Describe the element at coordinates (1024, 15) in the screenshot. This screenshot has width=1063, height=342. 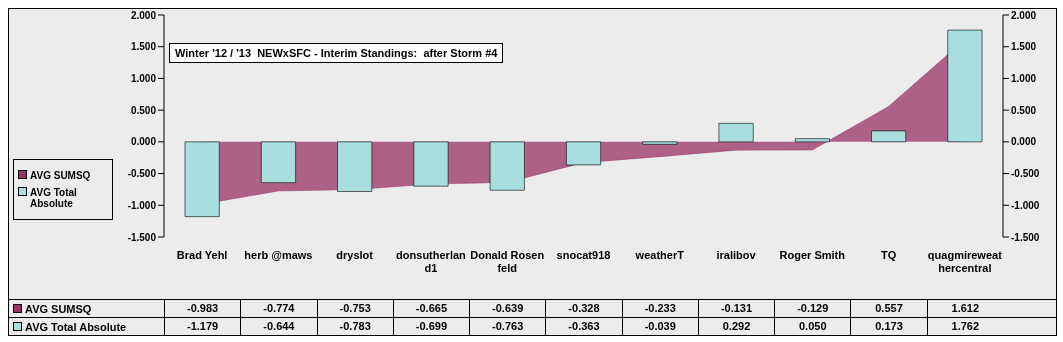
I see `y2-tick-label: 2.000` at that location.